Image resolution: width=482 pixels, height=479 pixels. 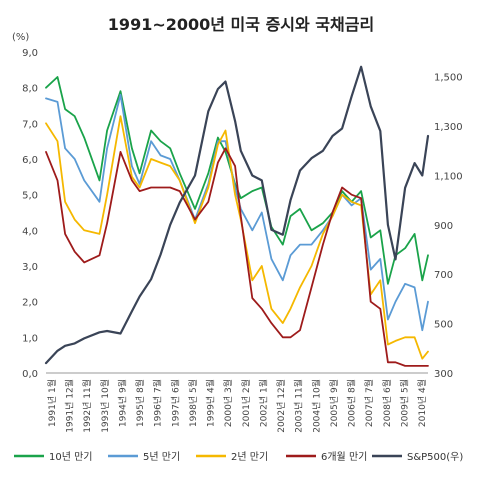 I want to click on y-left-tick-label: 4,0, so click(x=30, y=231).